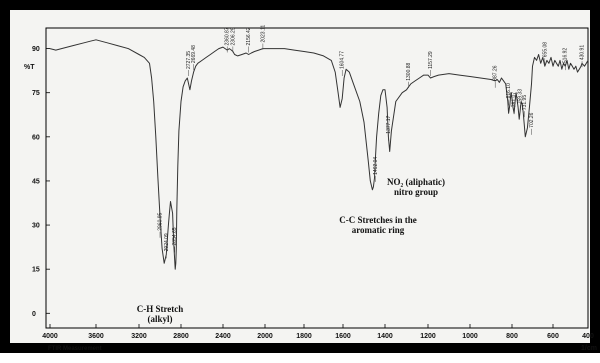 This screenshot has width=600, height=363. Describe the element at coordinates (378, 230) in the screenshot. I see `annotation-line: aromatic ring` at that location.